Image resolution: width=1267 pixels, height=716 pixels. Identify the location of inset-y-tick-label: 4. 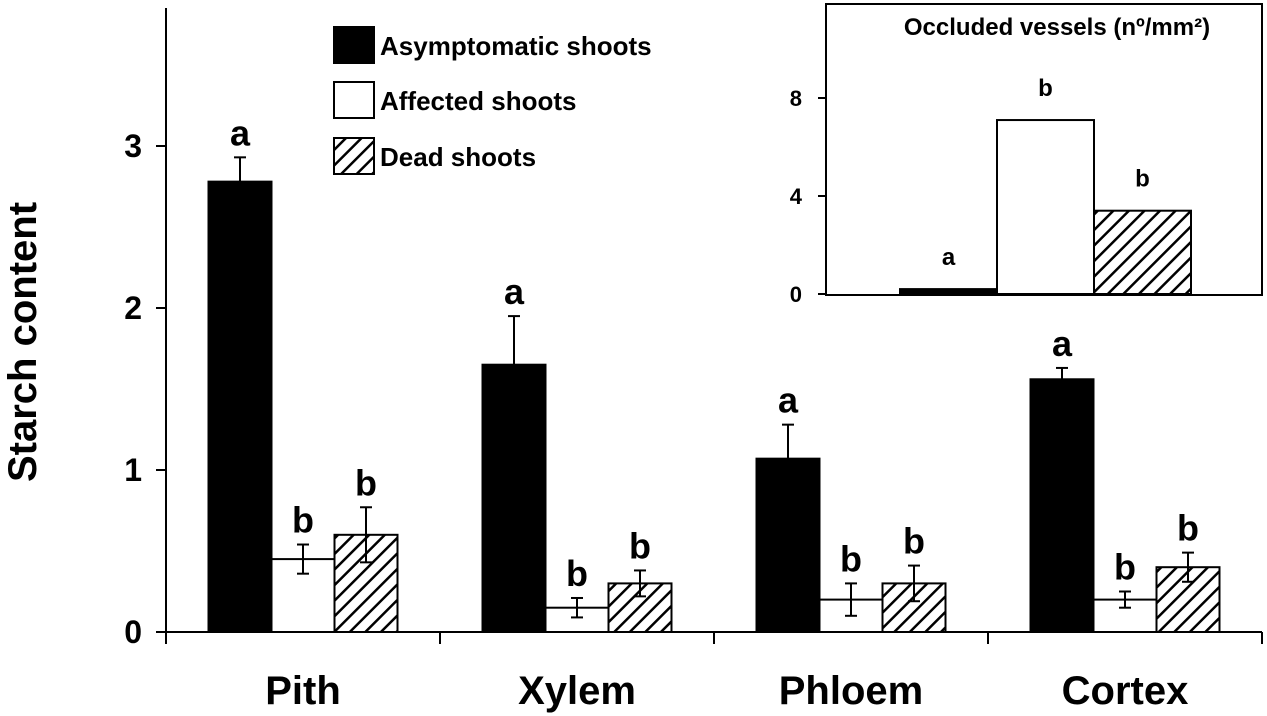
(796, 196).